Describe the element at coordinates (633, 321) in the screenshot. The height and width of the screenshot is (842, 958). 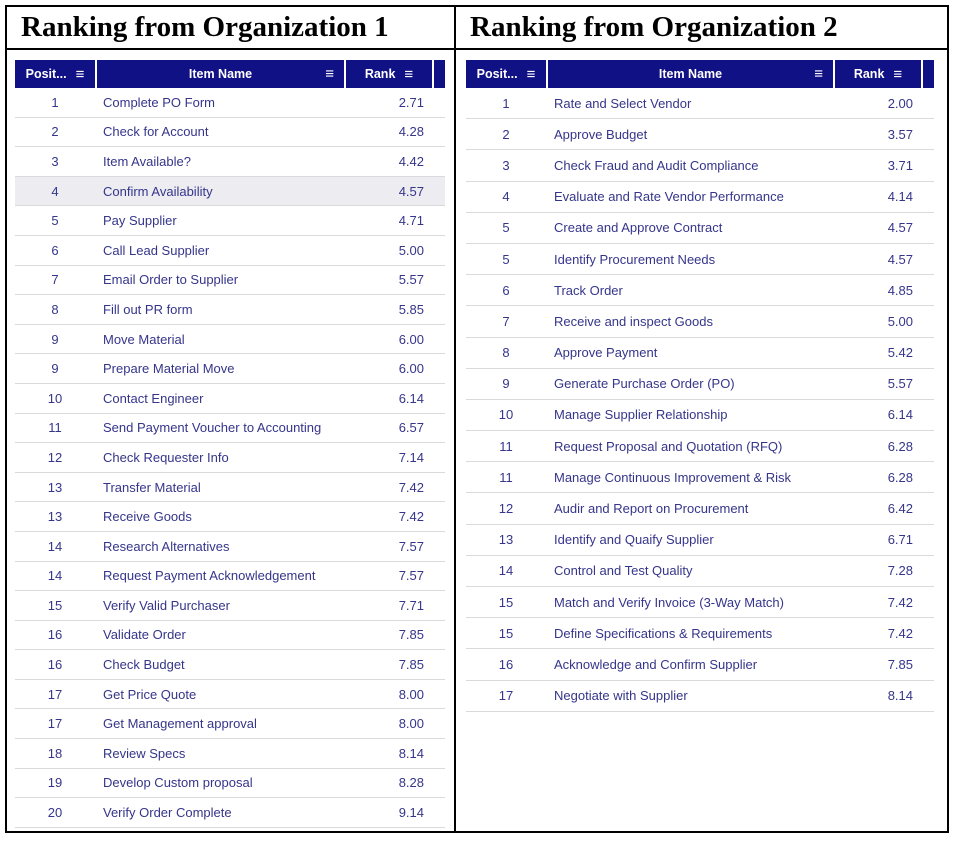
I see `cell-item-name: Receive and inspect Goods` at that location.